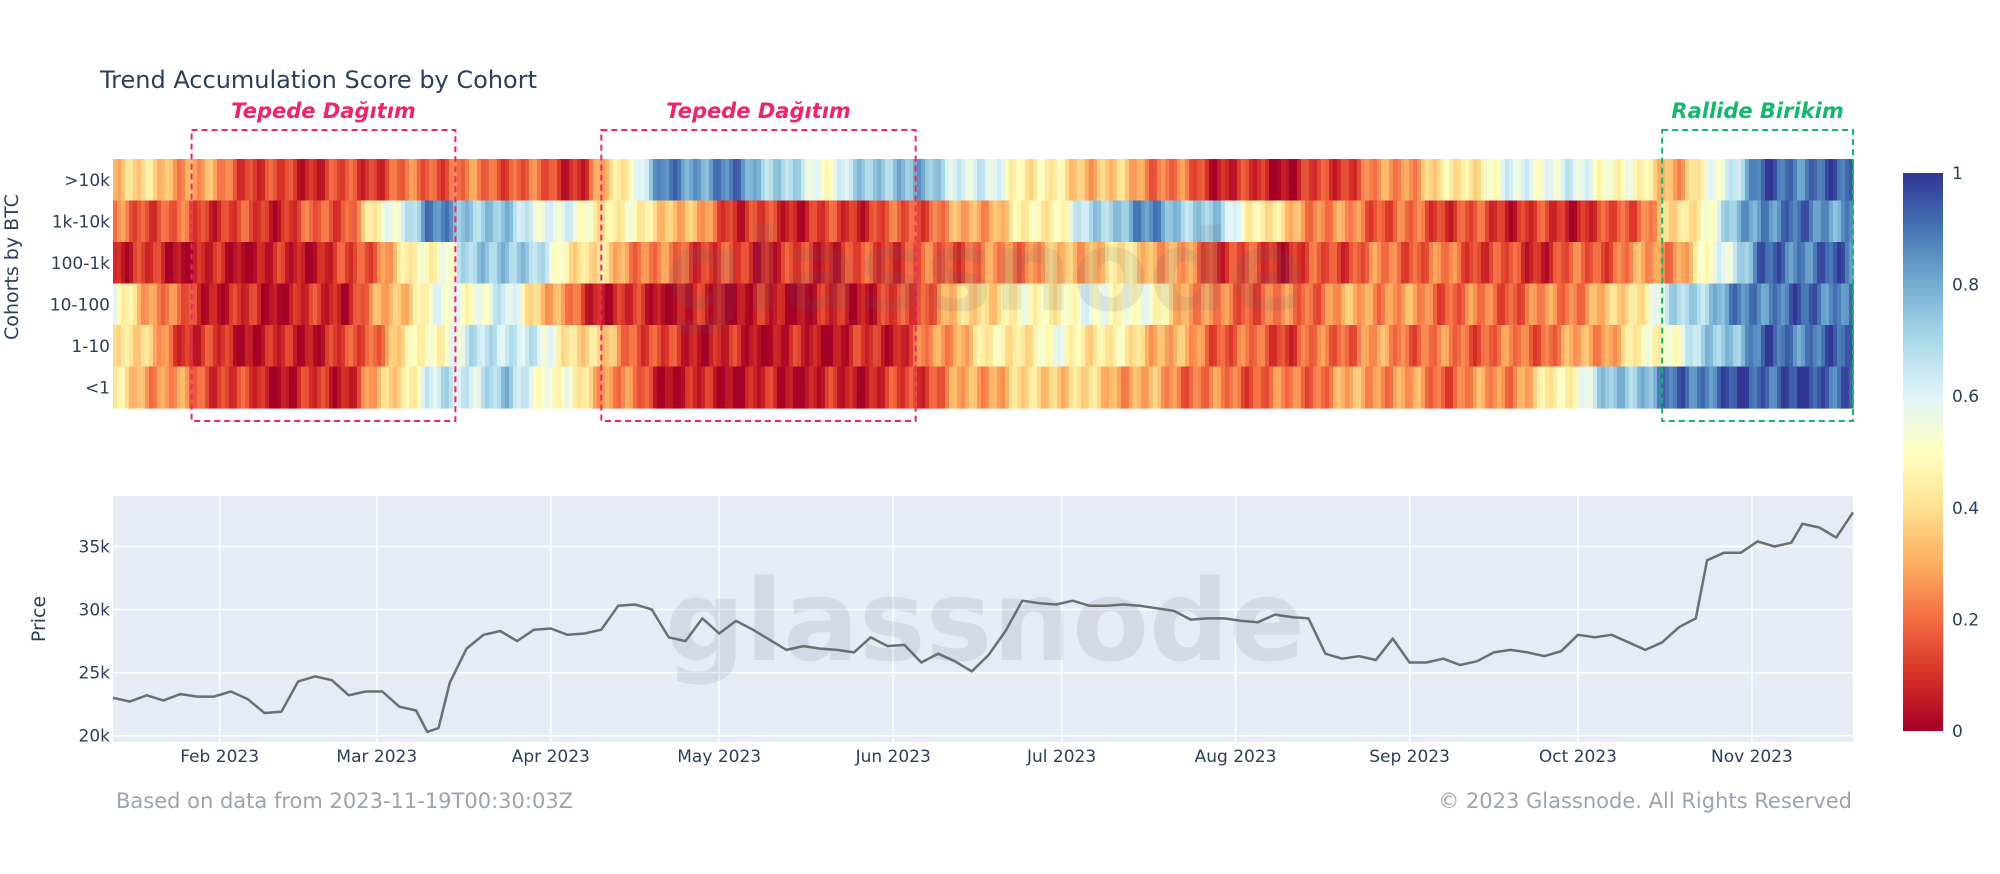  I want to click on annotation-box, so click(758, 275).